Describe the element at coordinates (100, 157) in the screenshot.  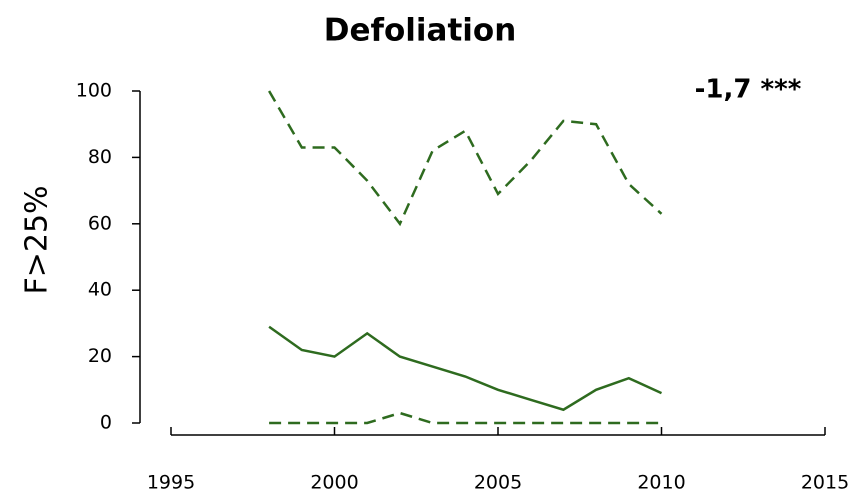
I see `y-tick-label: 80` at that location.